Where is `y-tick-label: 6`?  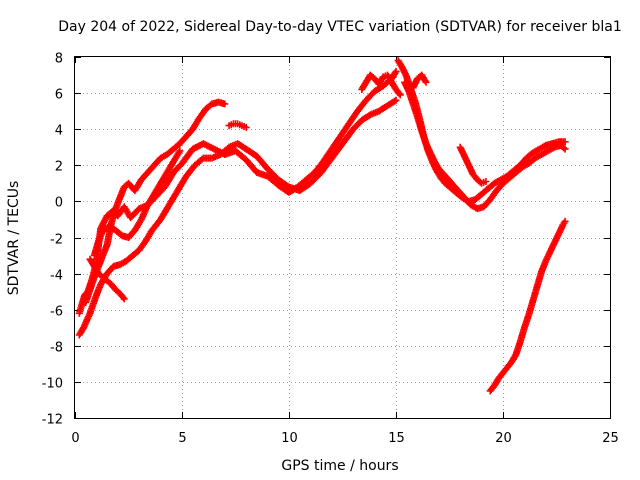
y-tick-label: 6 is located at coordinates (59, 95).